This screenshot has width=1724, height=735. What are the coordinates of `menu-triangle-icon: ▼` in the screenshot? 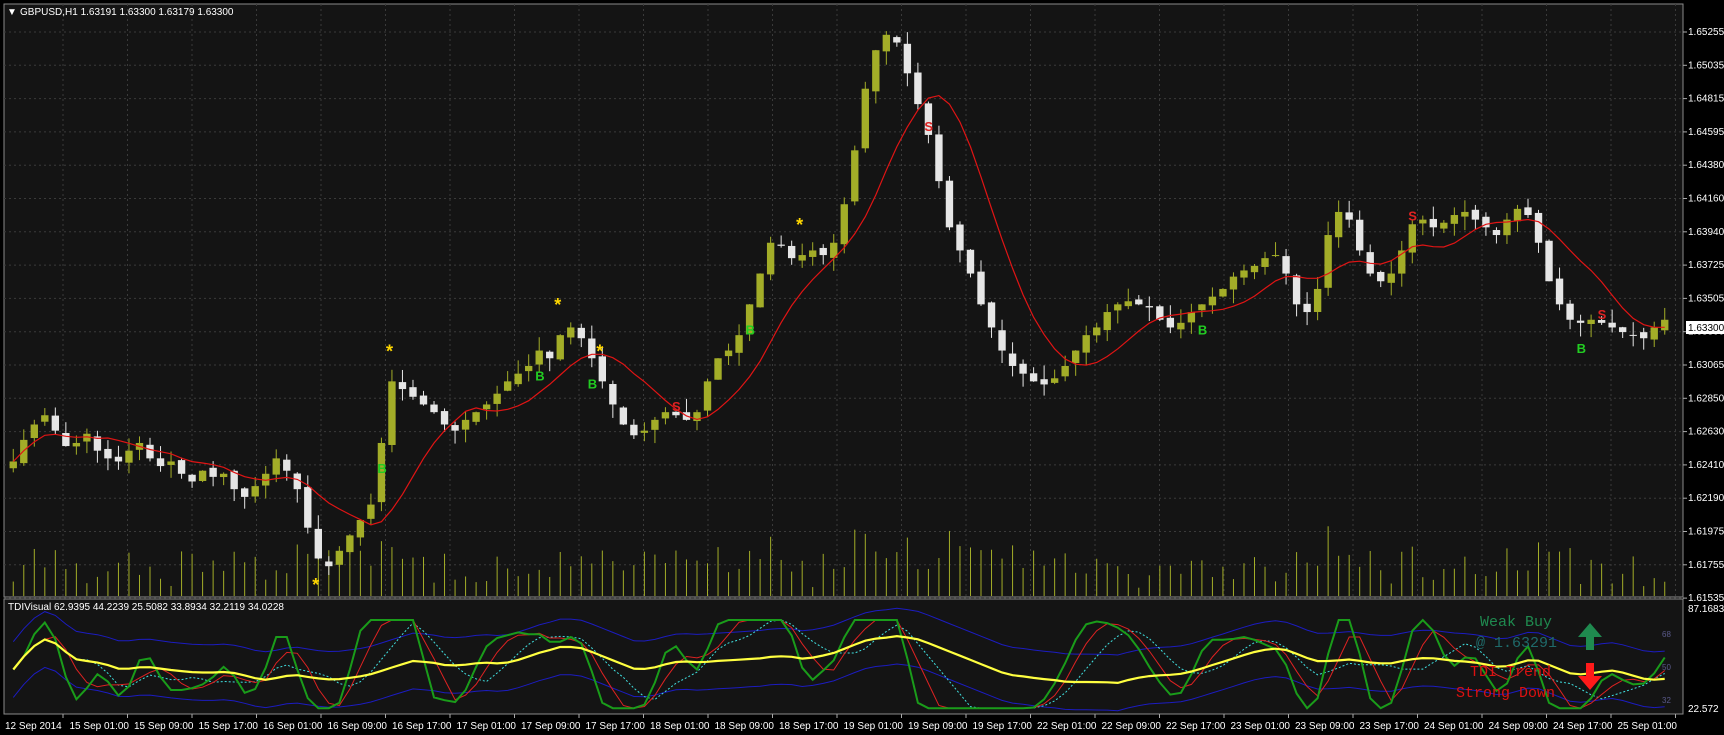 It's located at (12, 12).